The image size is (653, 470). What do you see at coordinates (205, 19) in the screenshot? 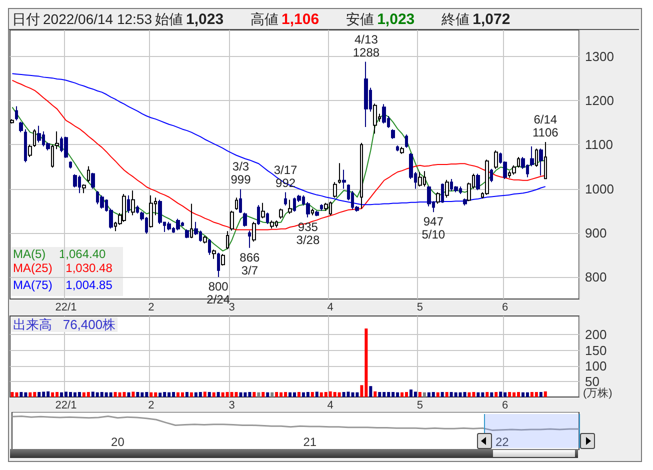
I see `text: 1,023` at bounding box center [205, 19].